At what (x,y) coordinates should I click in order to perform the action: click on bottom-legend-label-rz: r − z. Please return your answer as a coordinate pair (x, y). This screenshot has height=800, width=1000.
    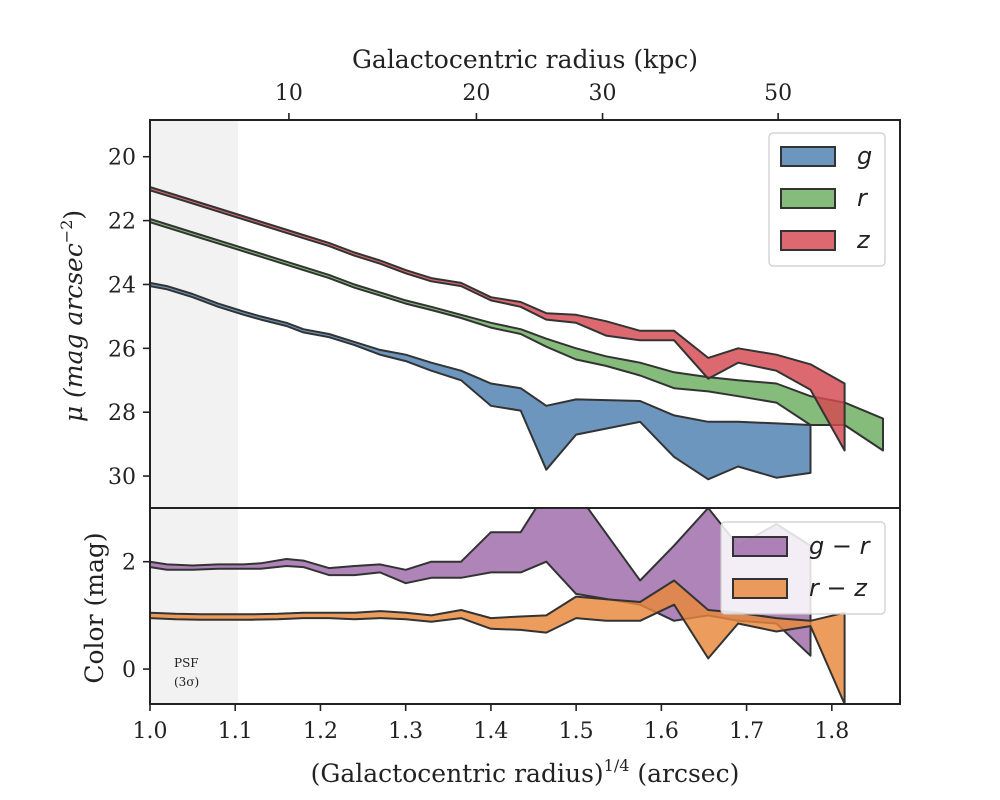
    Looking at the image, I should click on (838, 588).